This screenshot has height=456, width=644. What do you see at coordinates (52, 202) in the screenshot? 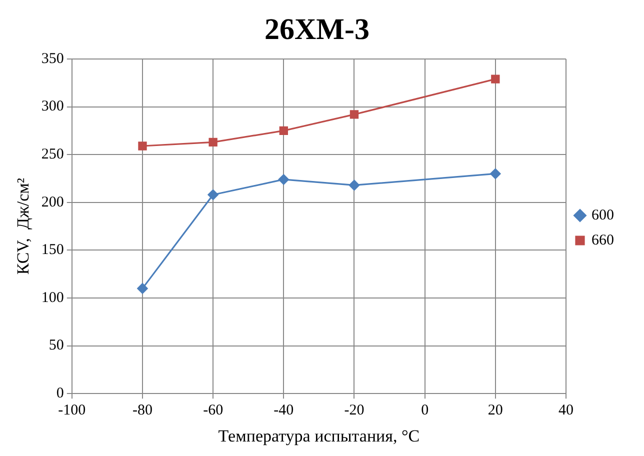
I see `y-tick-label: 200` at bounding box center [52, 202].